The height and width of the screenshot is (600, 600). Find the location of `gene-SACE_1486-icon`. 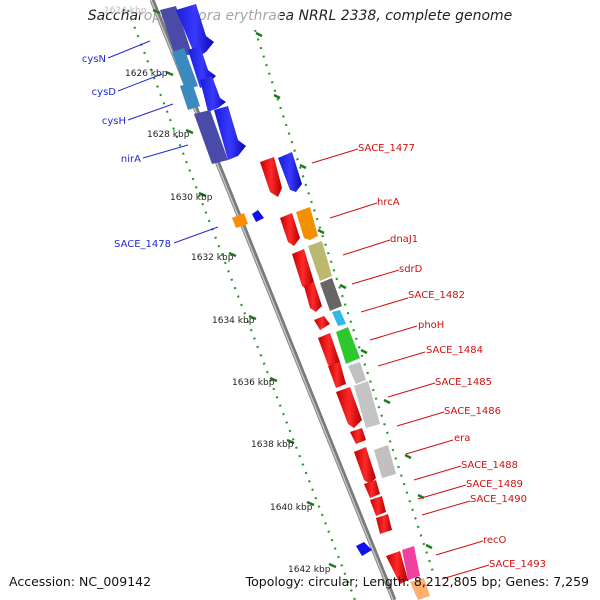

gene-SACE_1486-icon is located at coordinates (358, 436).